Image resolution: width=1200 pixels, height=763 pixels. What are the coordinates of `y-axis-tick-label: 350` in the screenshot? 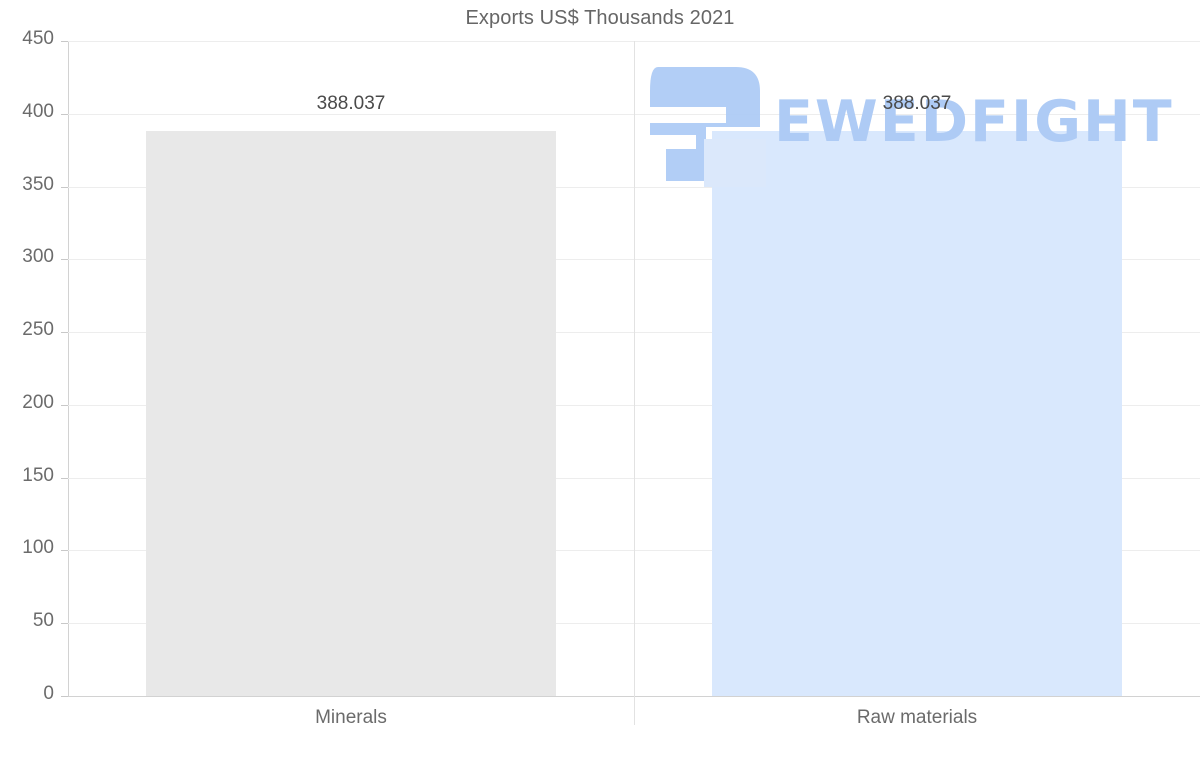 It's located at (38, 184).